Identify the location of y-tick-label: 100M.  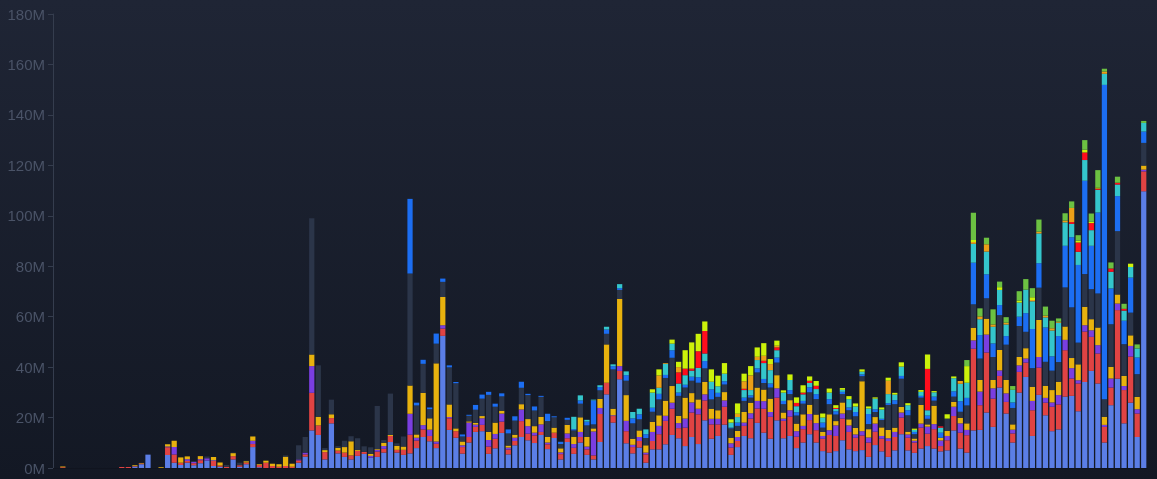
(26, 216).